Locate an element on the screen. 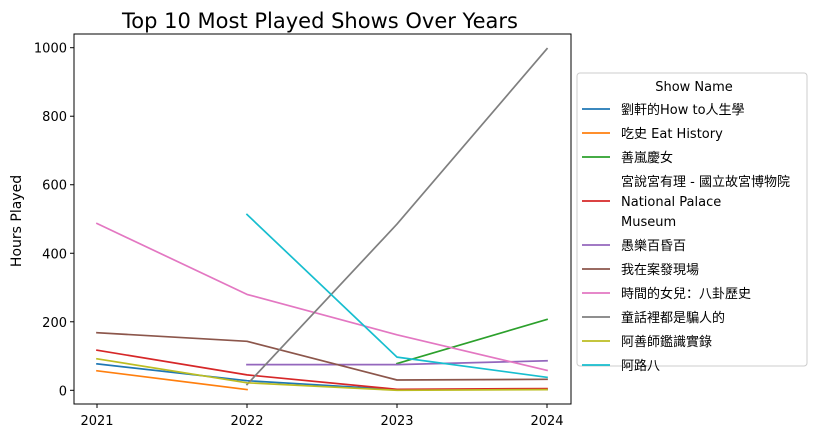  y-tick-label: 200 is located at coordinates (54, 323).